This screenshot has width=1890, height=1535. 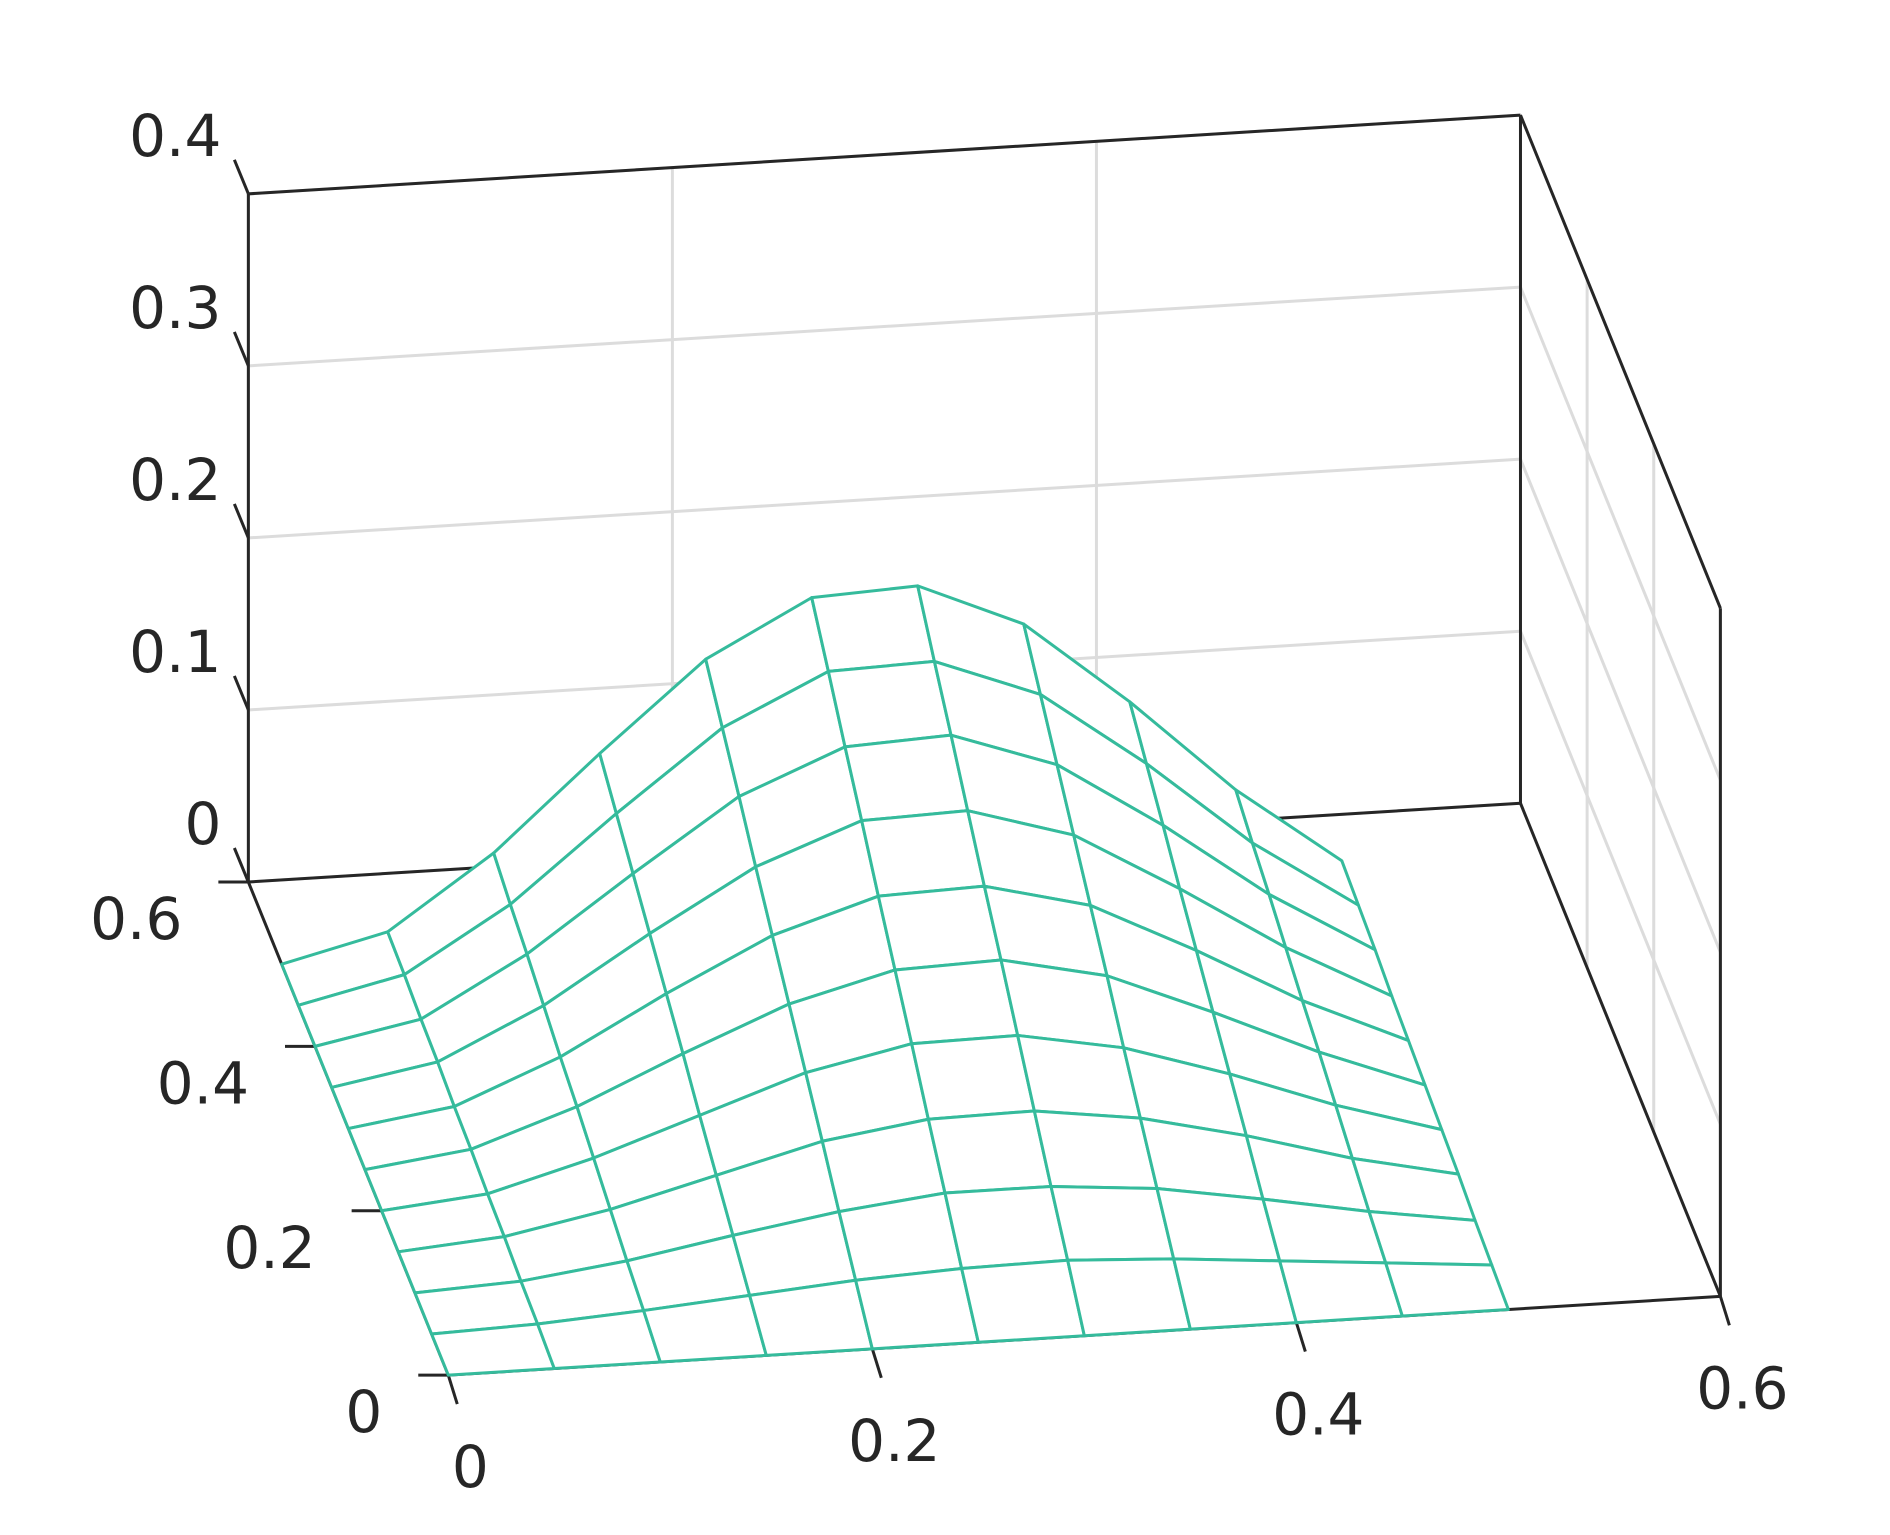 What do you see at coordinates (175, 308) in the screenshot?
I see `z-tick-label: 0.3` at bounding box center [175, 308].